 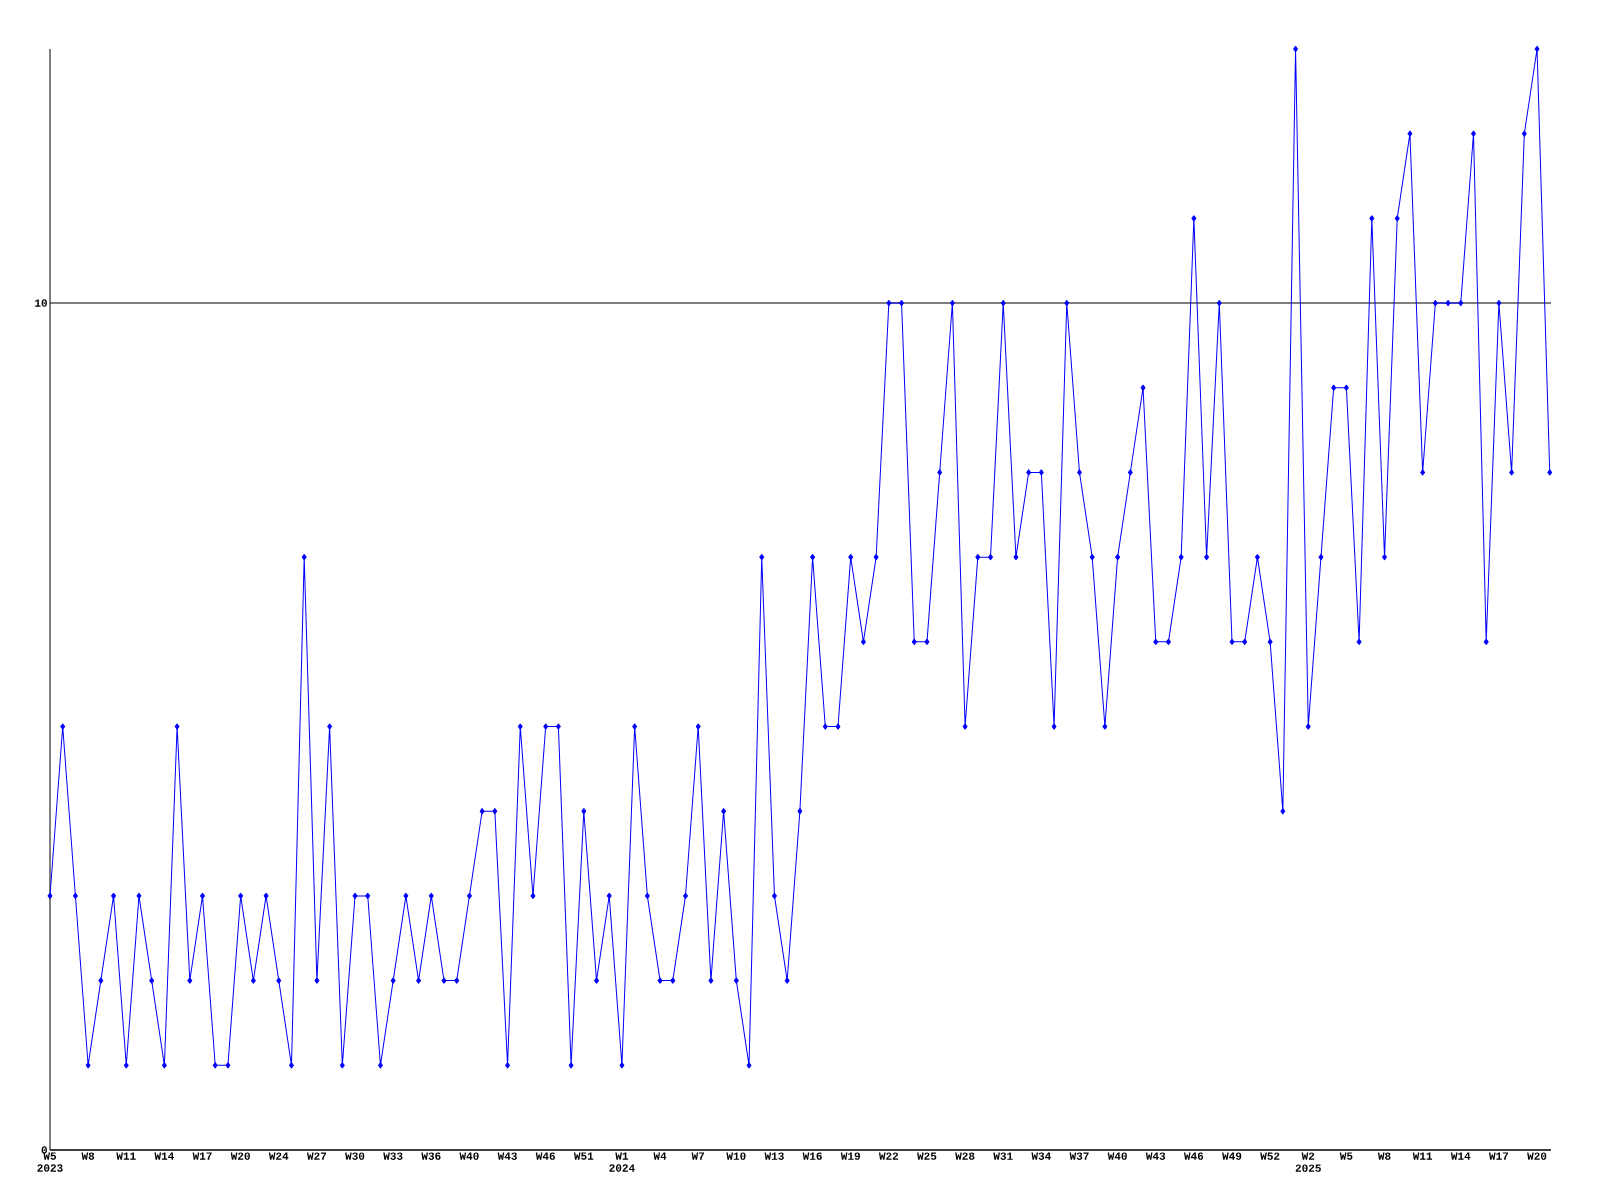 I want to click on x-tick-label: W37, so click(x=1079, y=1156).